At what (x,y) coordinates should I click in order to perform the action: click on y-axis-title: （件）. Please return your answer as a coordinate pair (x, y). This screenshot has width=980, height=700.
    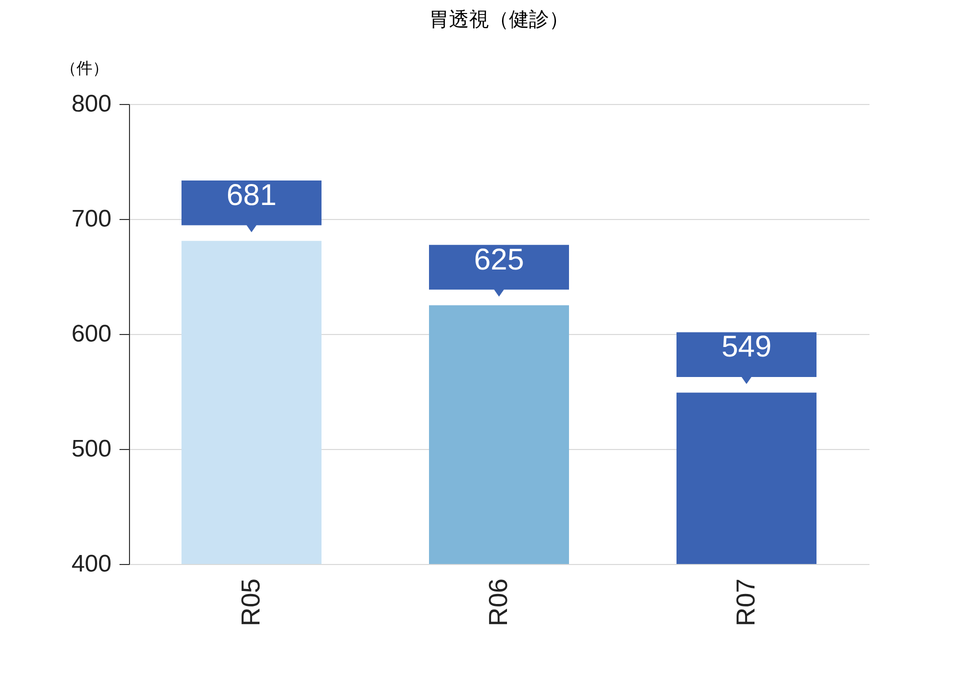
    Looking at the image, I should click on (84, 69).